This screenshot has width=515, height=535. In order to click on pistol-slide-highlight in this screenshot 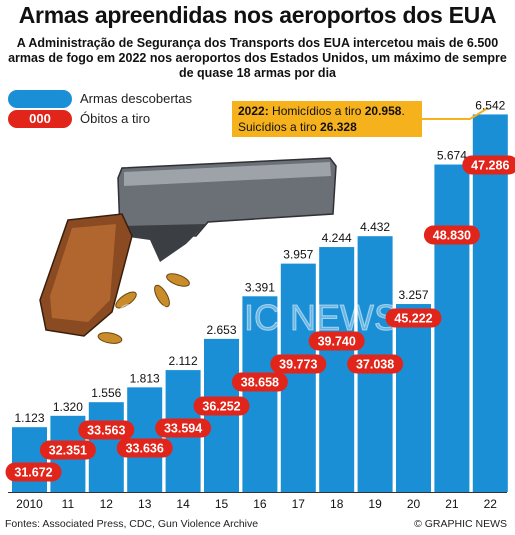, I will do `click(227, 174)`.